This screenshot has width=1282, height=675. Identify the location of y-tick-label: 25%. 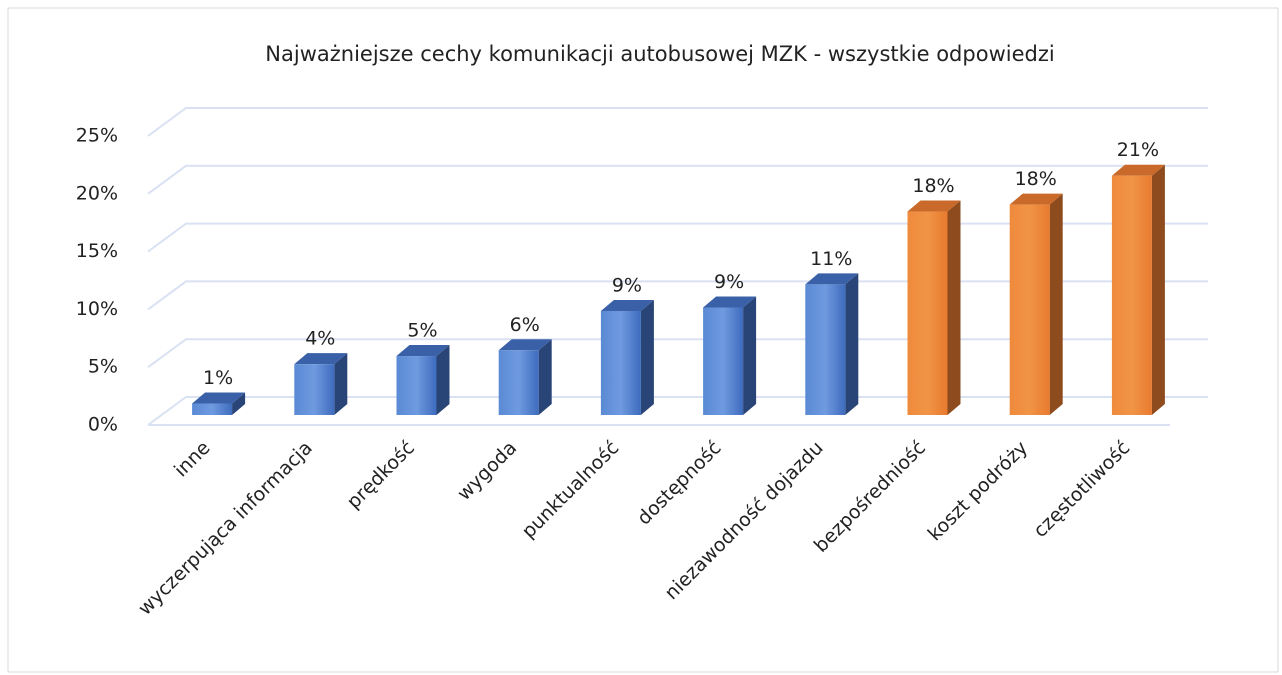
(97, 136).